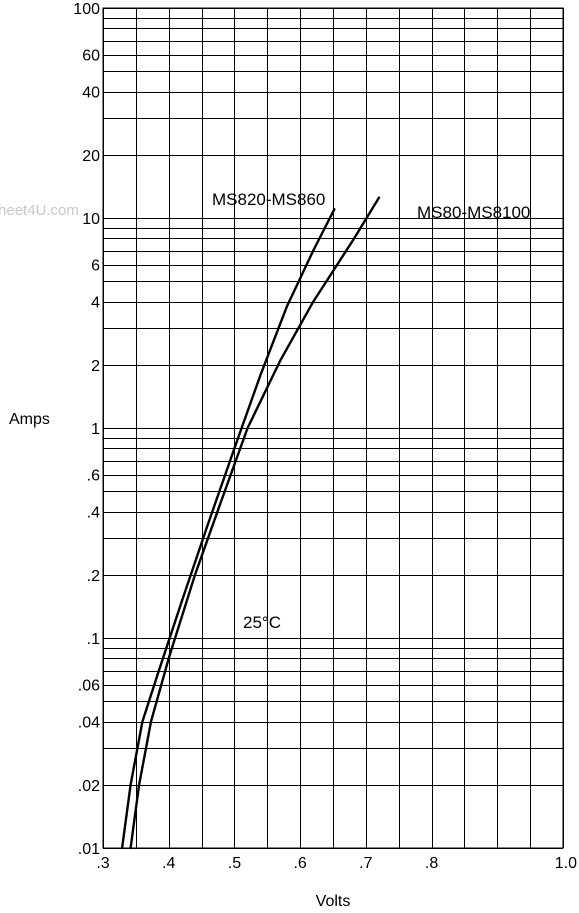  I want to click on y-tick-label: .2, so click(93, 576).